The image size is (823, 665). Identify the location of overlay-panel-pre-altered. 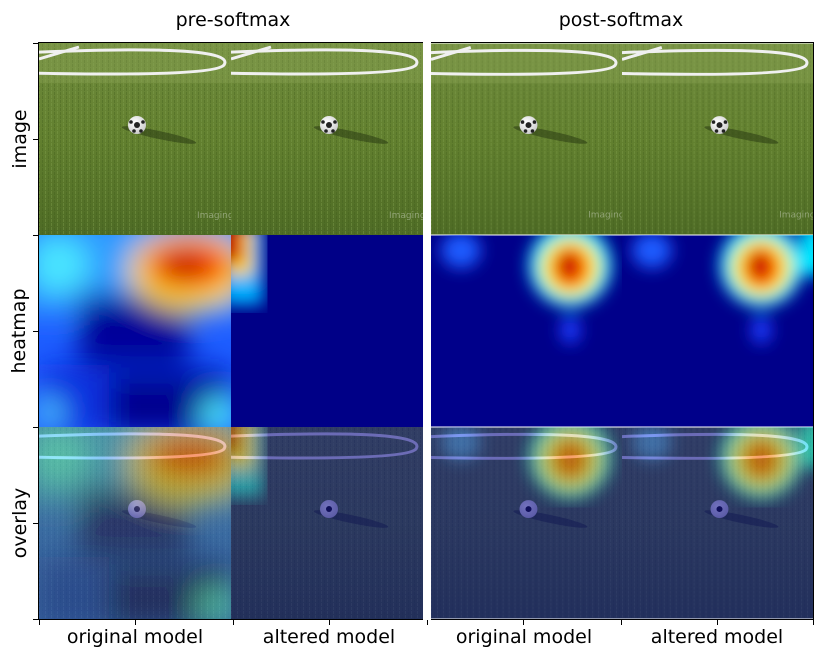
(327, 523).